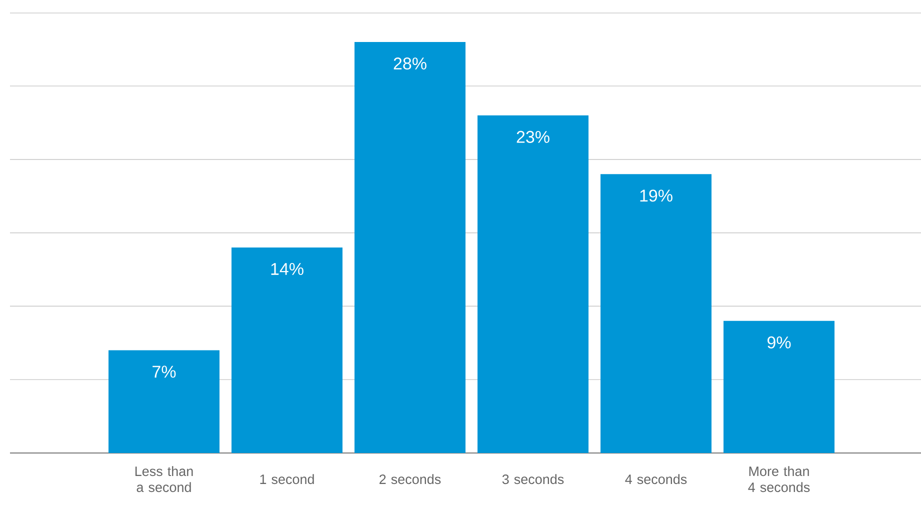 This screenshot has width=921, height=506. I want to click on x-tick-label: More than 4 seconds, so click(779, 479).